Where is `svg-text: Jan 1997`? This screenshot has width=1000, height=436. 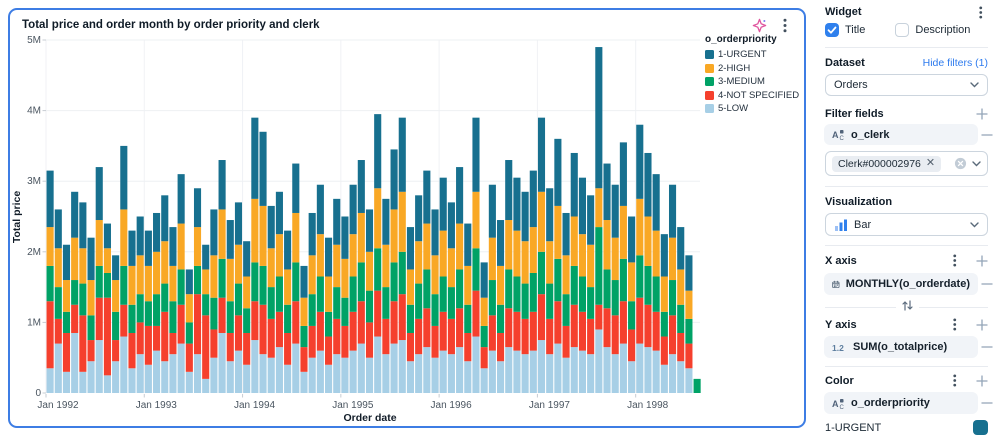 svg-text: Jan 1997 is located at coordinates (550, 405).